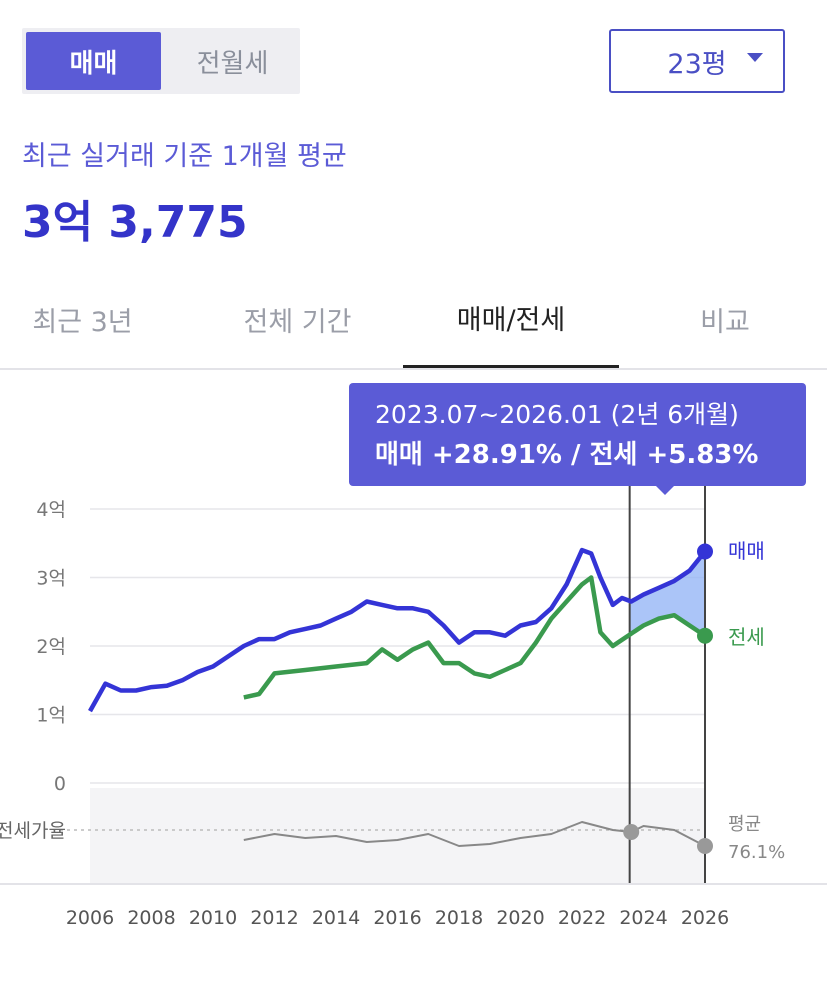 The image size is (827, 1002). I want to click on x-tick-label: 2010, so click(213, 918).